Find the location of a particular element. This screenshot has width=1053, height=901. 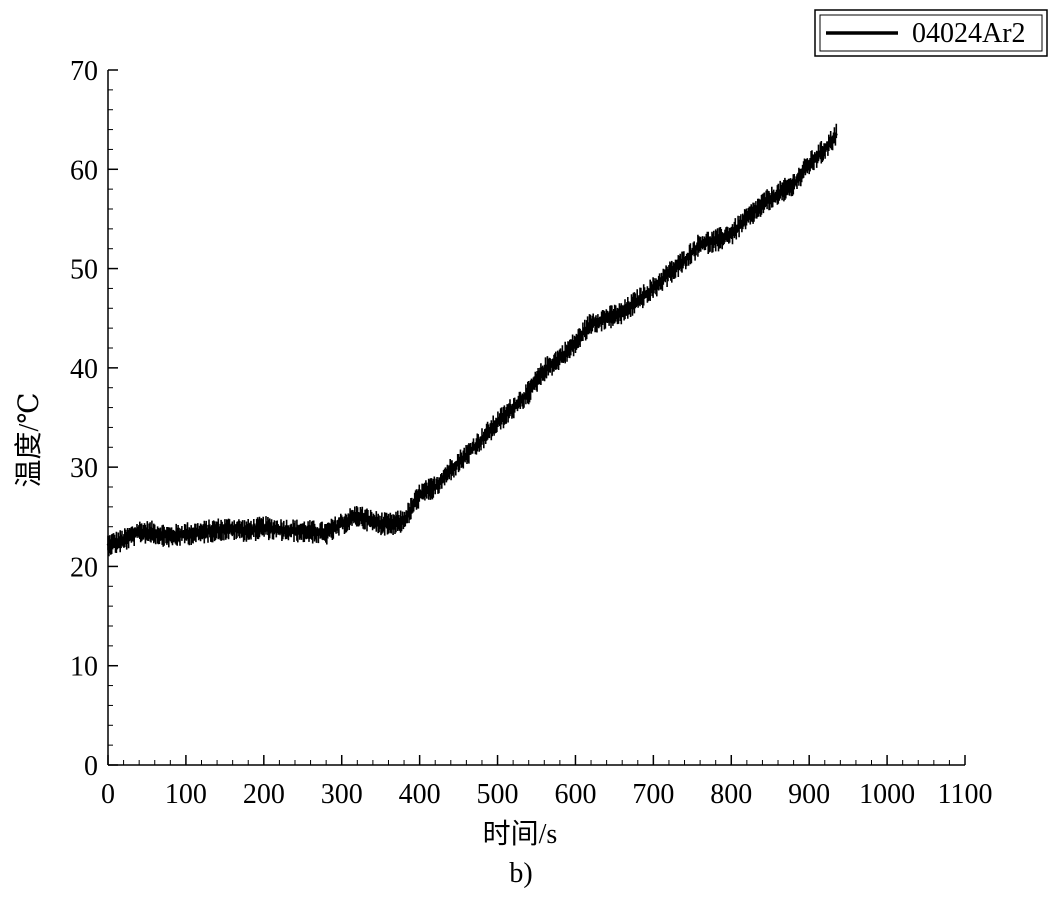

x-tick-label: 500 is located at coordinates (498, 794).